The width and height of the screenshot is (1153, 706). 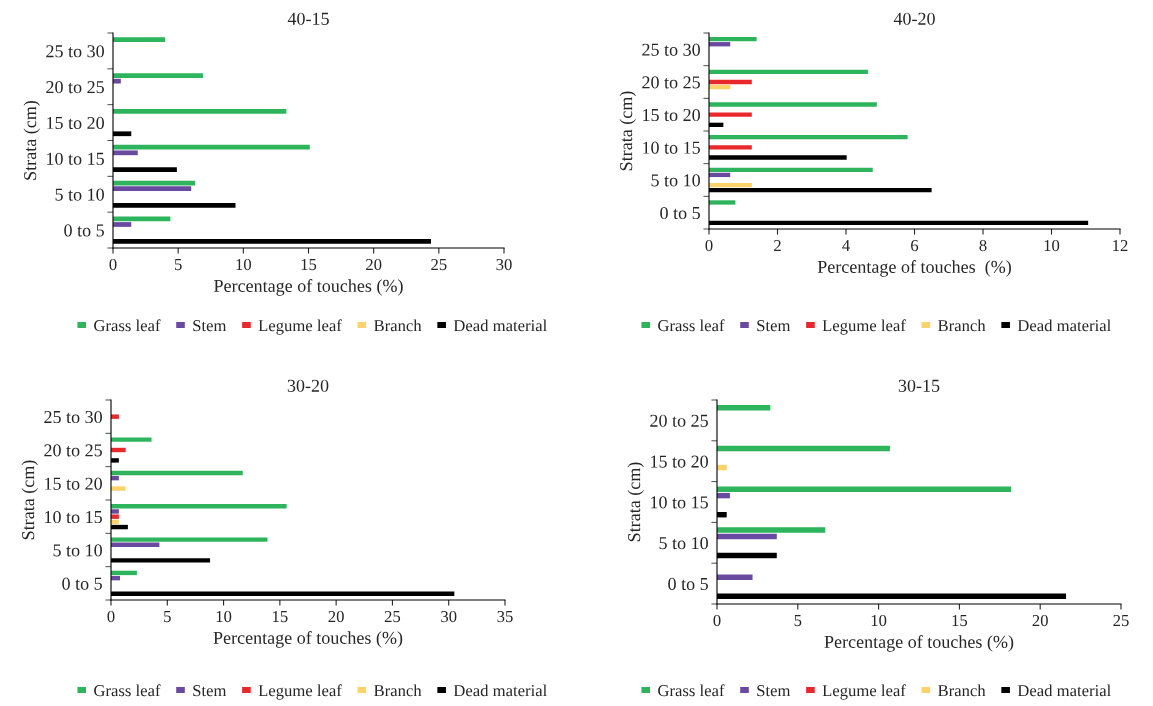 What do you see at coordinates (308, 385) in the screenshot?
I see `chart-title: 30-20` at bounding box center [308, 385].